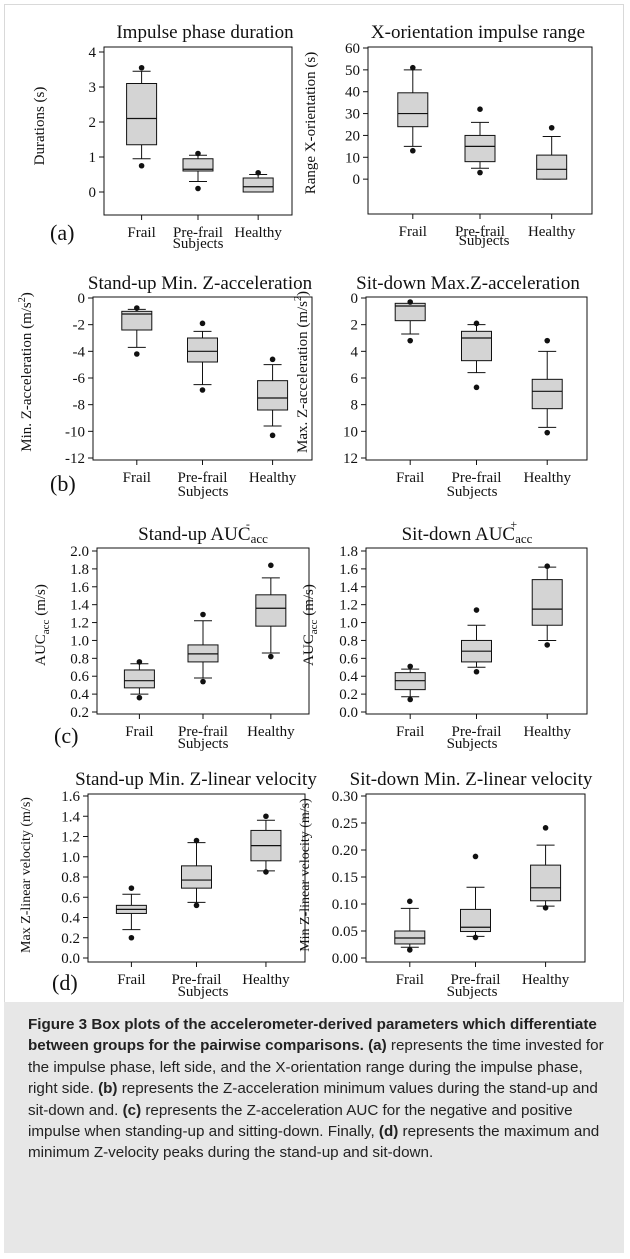  What do you see at coordinates (348, 570) in the screenshot?
I see `y-tick-label: 1.6` at bounding box center [348, 570].